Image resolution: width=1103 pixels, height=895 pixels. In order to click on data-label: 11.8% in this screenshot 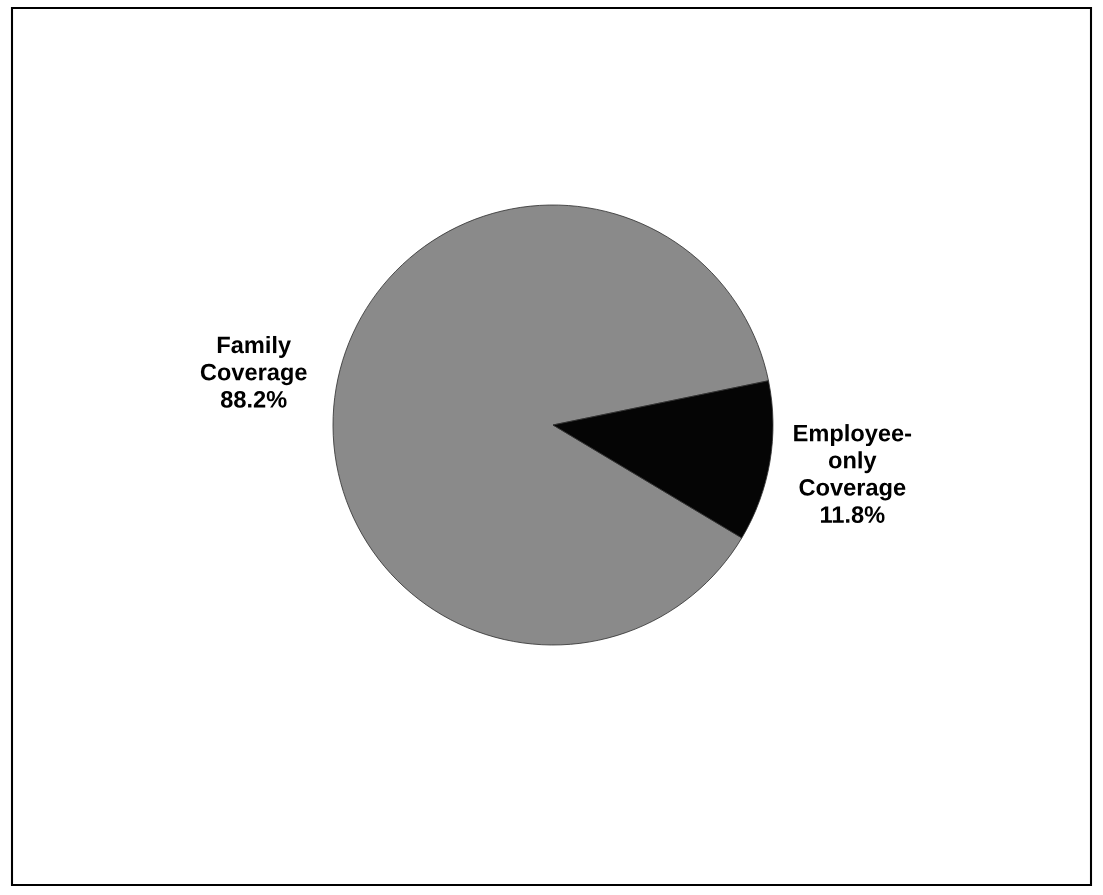, I will do `click(852, 514)`.